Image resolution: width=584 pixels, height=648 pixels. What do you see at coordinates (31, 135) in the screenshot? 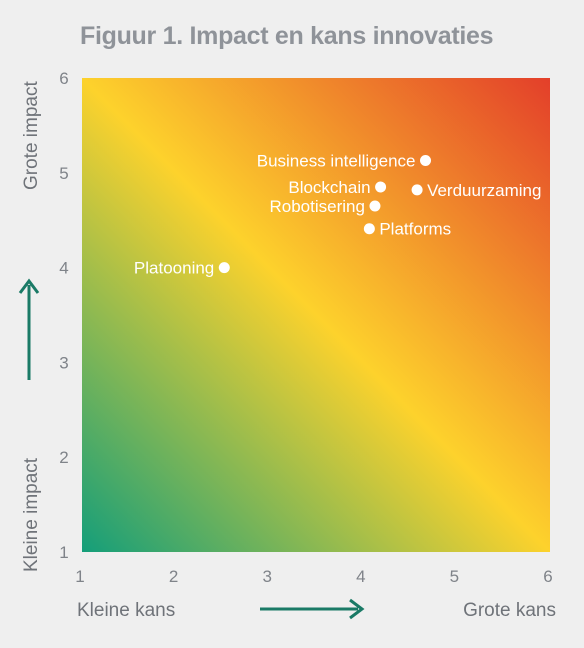
I see `y-axis-label-high: Grote impact` at bounding box center [31, 135].